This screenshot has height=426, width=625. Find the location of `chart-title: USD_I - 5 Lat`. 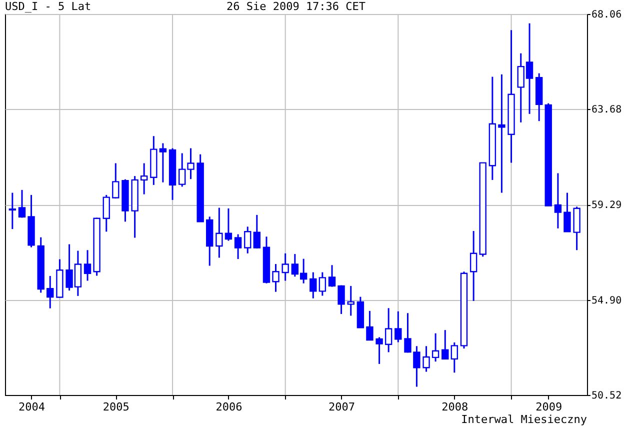

chart-title: USD_I - 5 Lat is located at coordinates (48, 6).